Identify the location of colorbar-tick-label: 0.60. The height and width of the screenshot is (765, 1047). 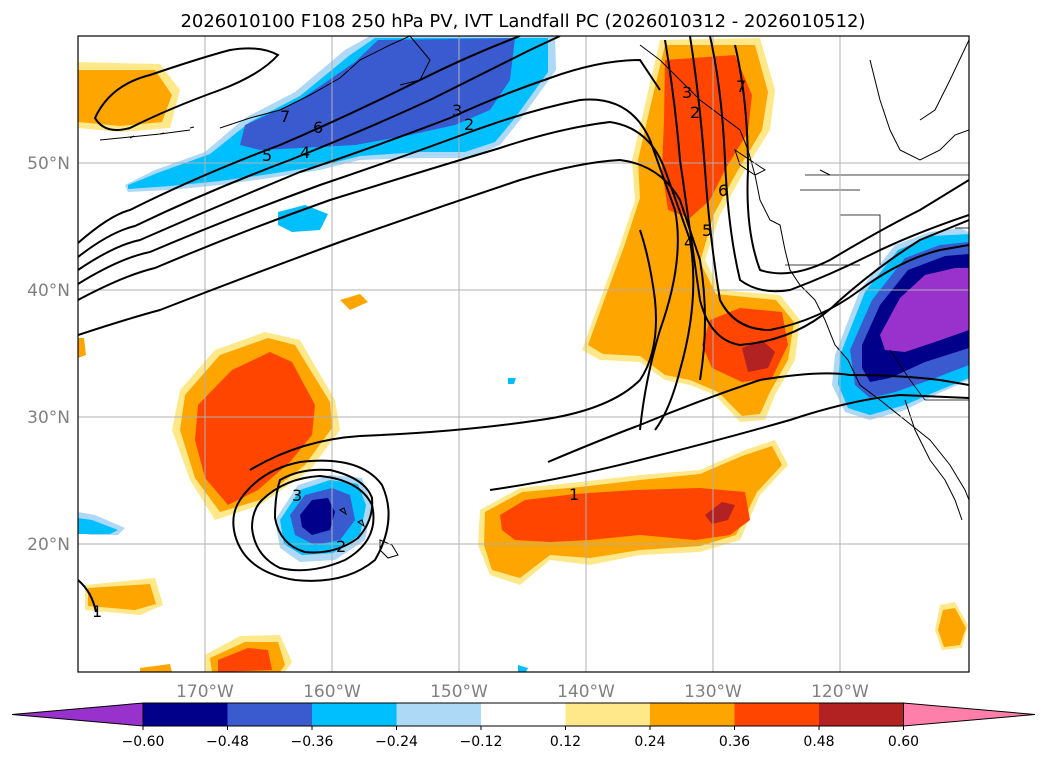
(903, 742).